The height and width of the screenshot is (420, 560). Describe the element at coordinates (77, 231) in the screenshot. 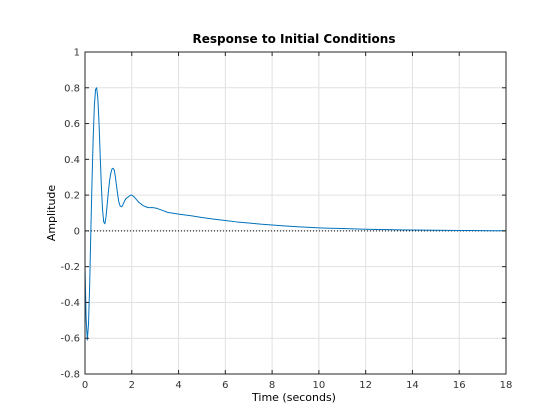

I see `y-tick-label: 0` at that location.